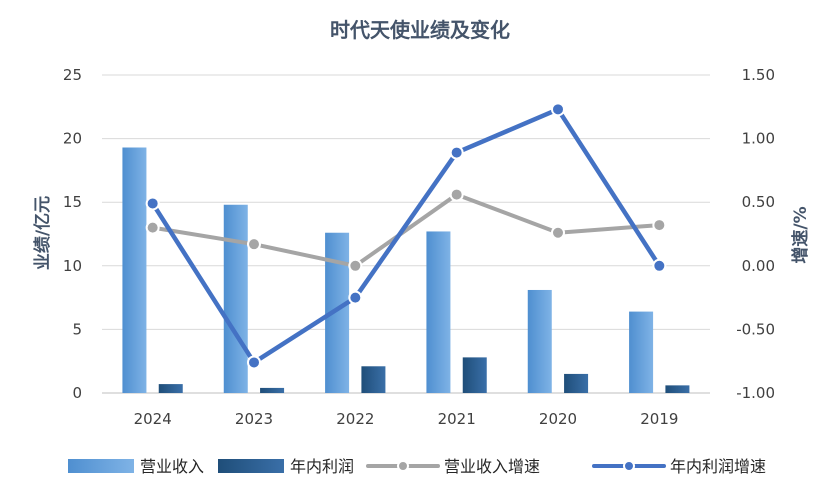 The image size is (840, 499). I want to click on legend-swatch-revenue, so click(101, 466).